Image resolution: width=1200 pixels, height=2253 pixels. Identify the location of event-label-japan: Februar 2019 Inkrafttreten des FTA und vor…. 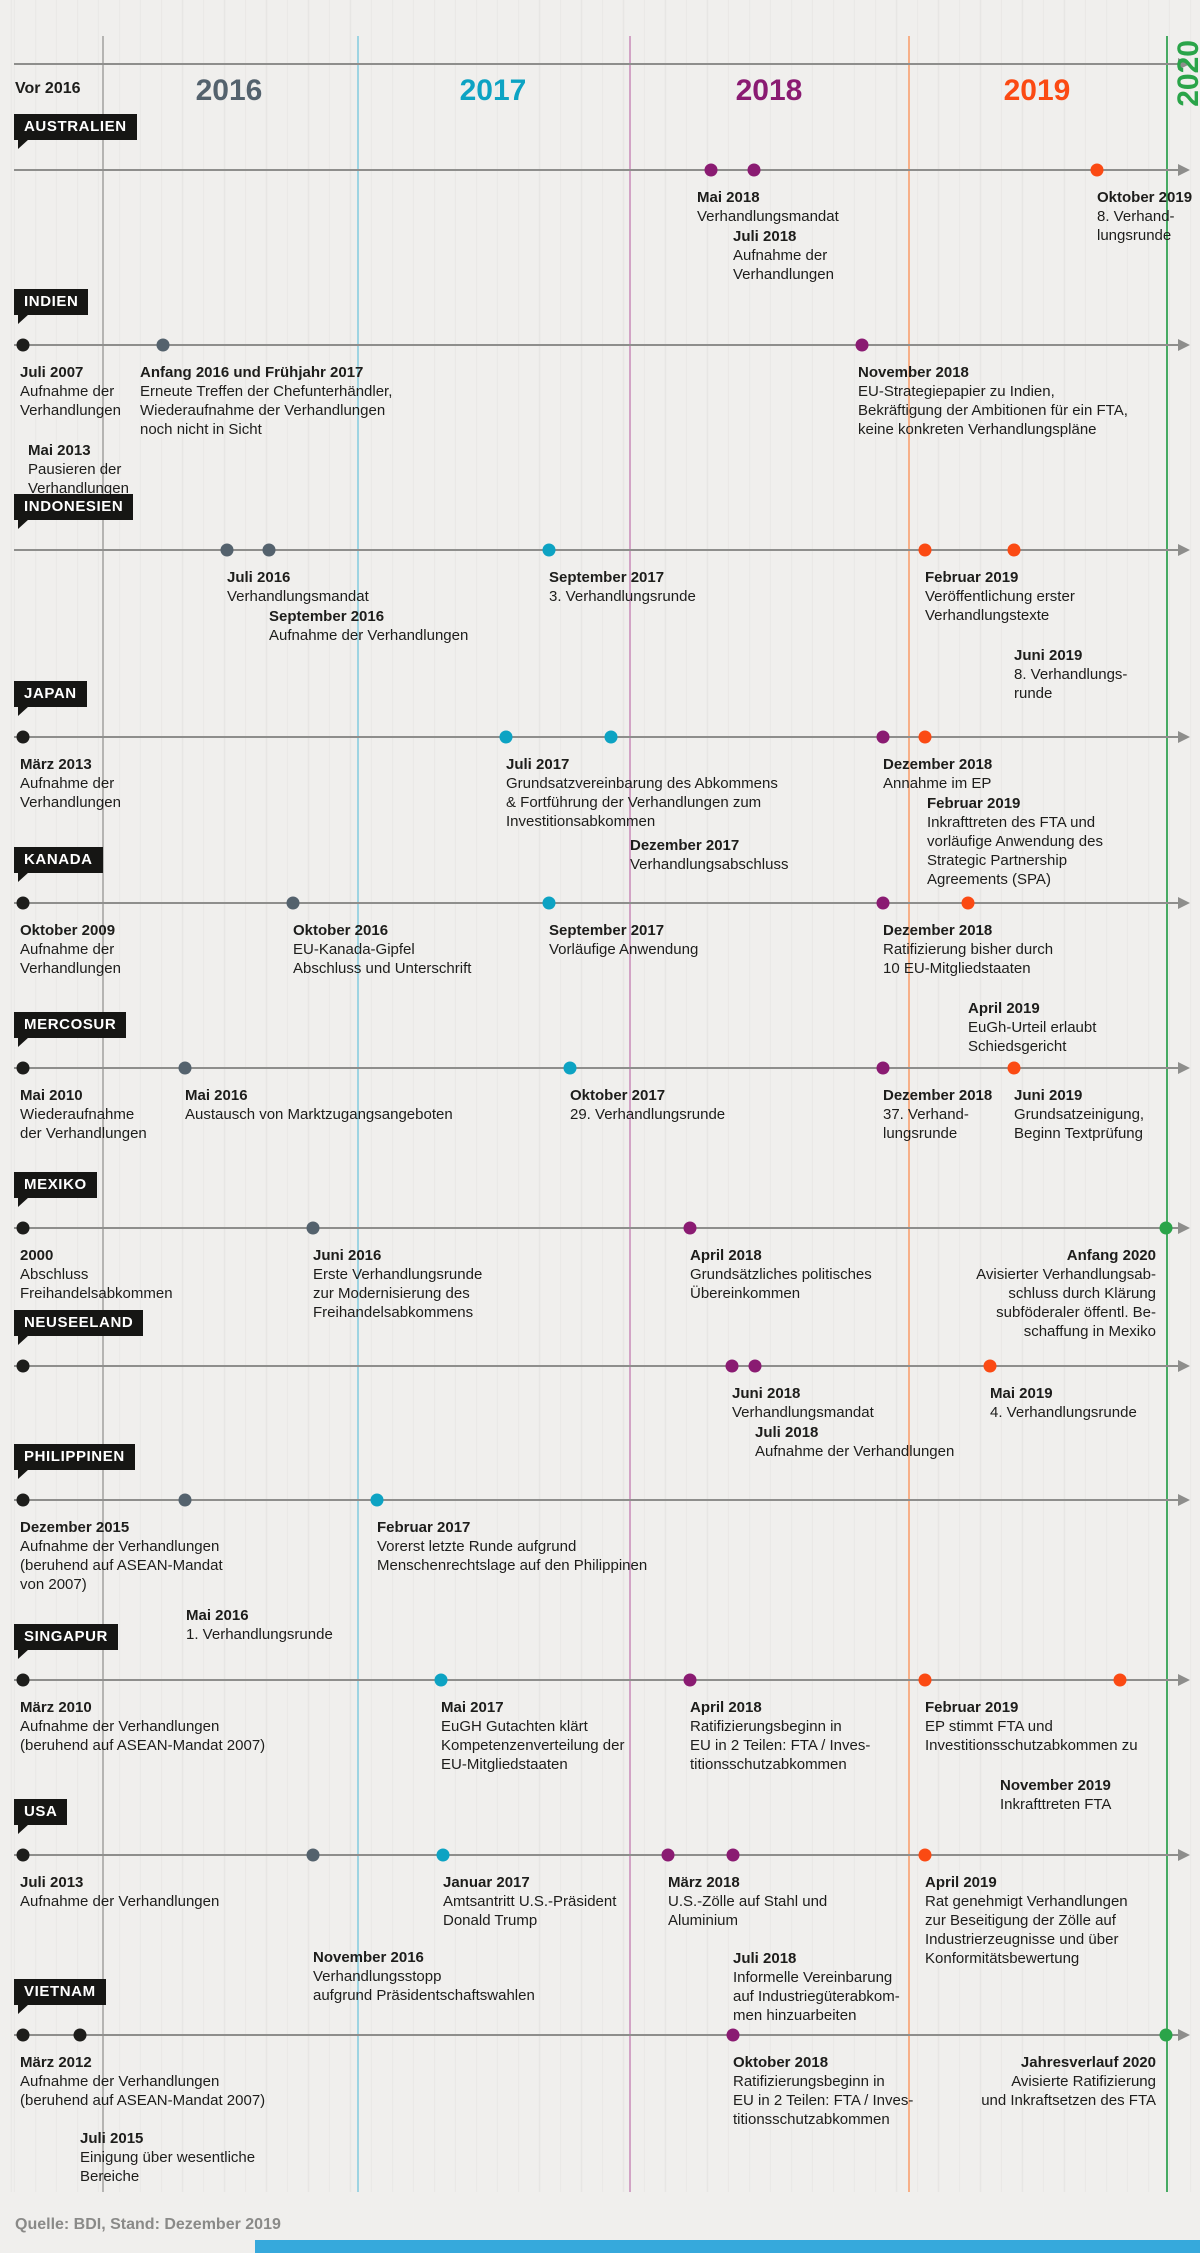
(1015, 841).